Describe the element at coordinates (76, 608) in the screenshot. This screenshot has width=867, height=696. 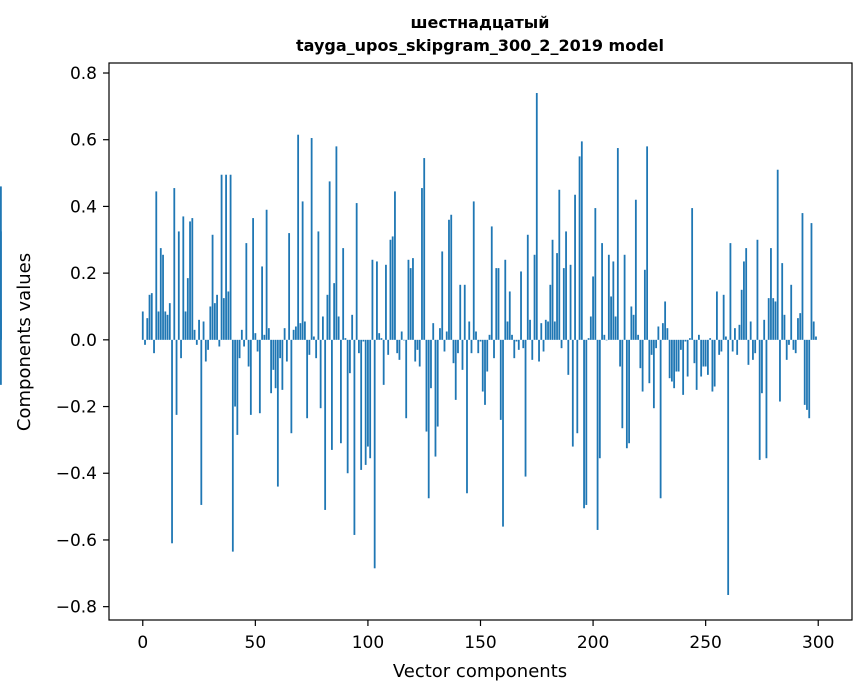
I see `y-tick-label: −0.8` at that location.